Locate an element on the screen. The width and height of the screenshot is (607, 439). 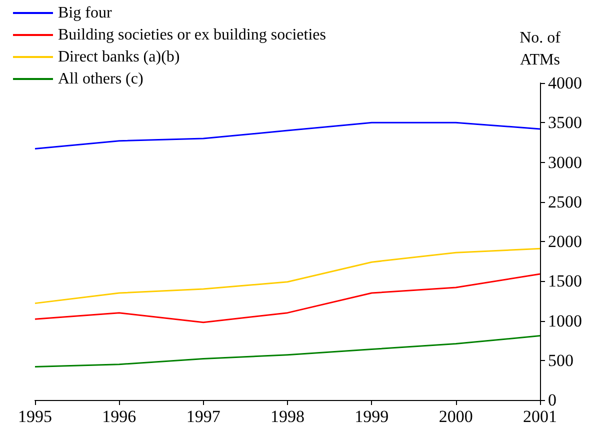
y-tick-label: 0 is located at coordinates (552, 400).